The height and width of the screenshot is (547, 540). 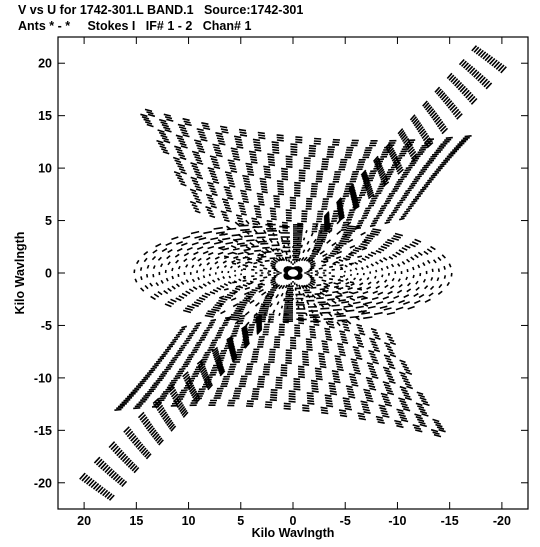 I want to click on x-tick-labels: 20 15 10 5 0 -5 -10 -15 -20, so click(x=294, y=521).